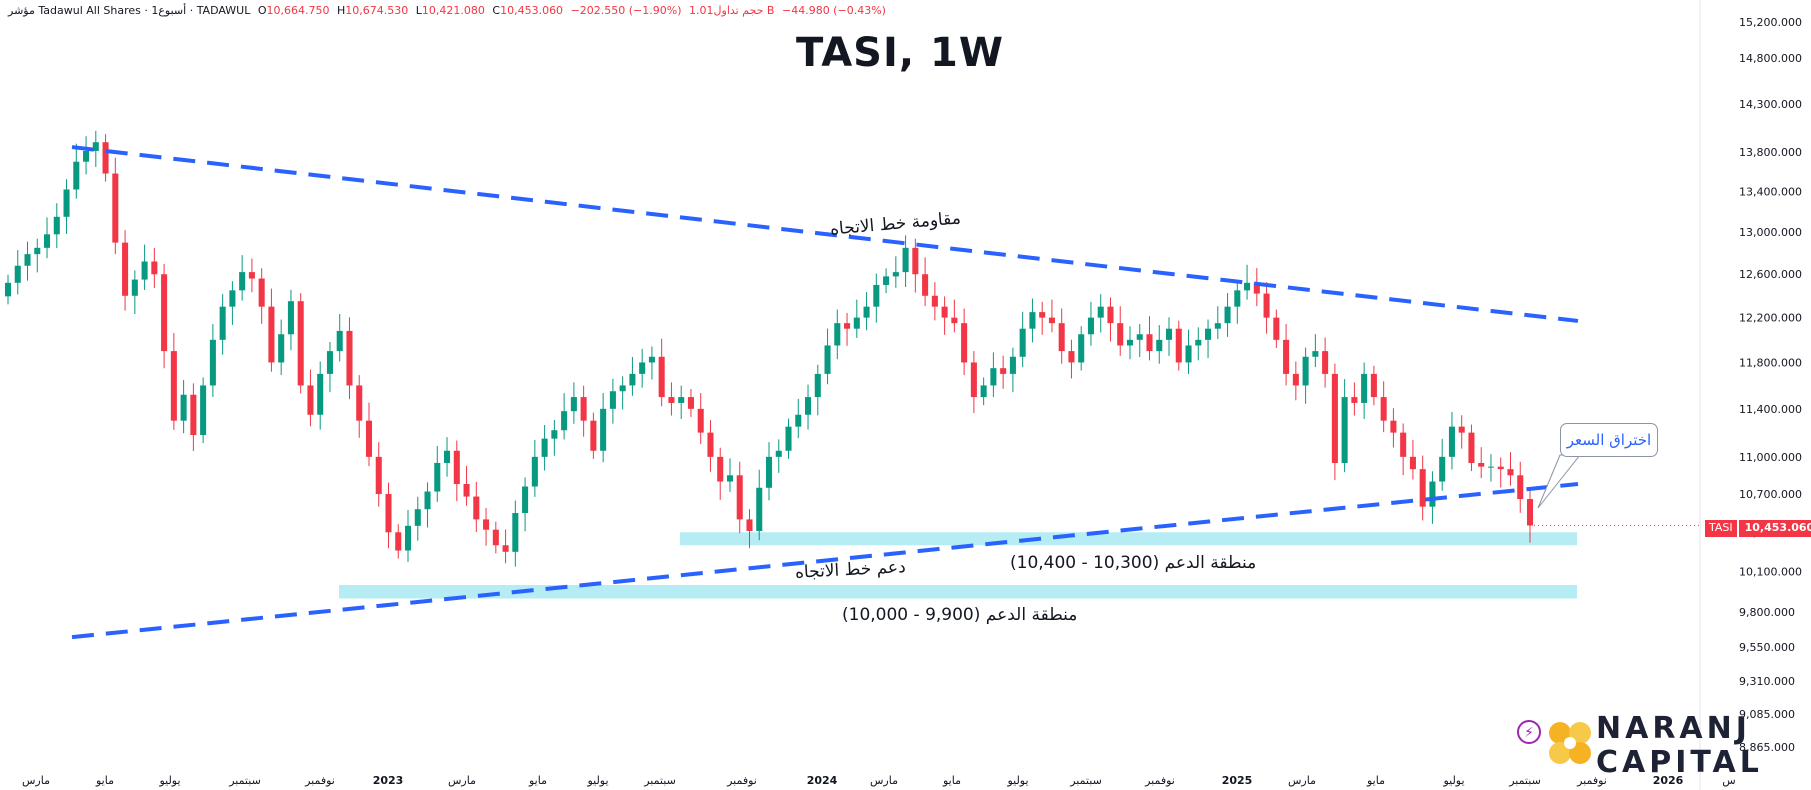 This screenshot has width=1811, height=790. I want to click on y-tick-label: 9,800.000, so click(1767, 612).